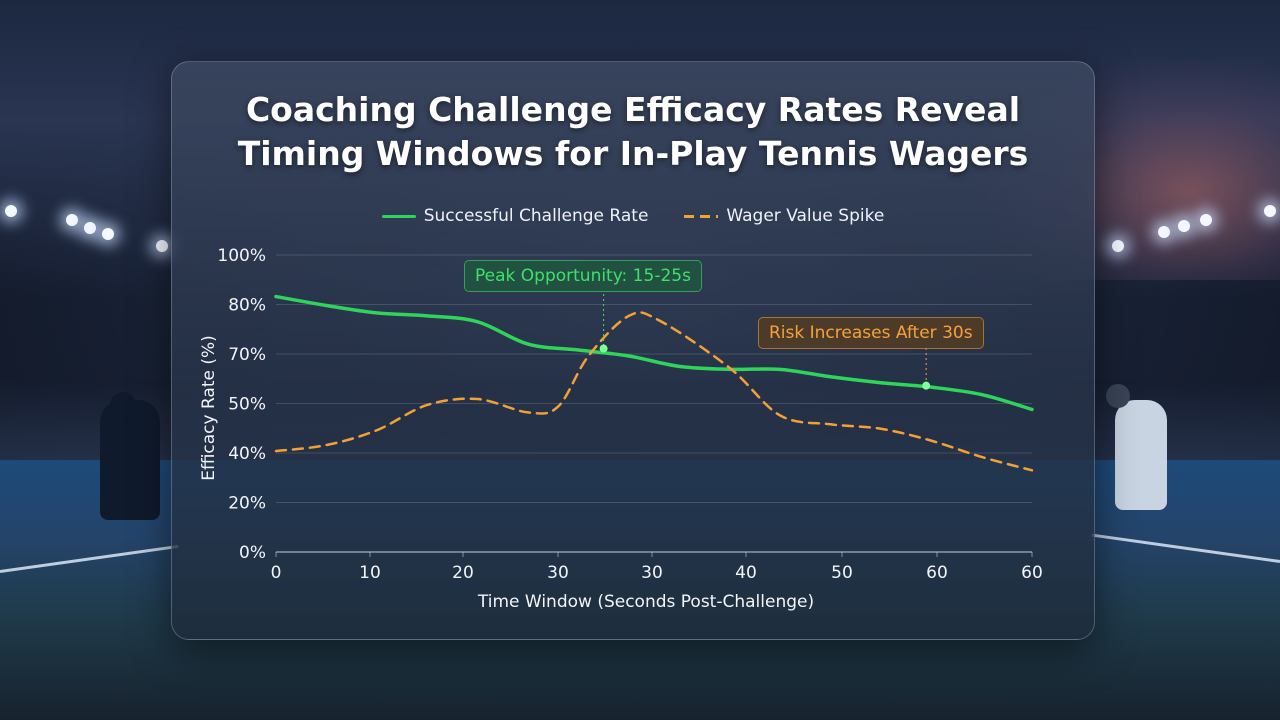 This screenshot has width=1280, height=720. Describe the element at coordinates (583, 276) in the screenshot. I see `annotation-peak-opportunity: Peak Opportunity: 15-25s` at that location.